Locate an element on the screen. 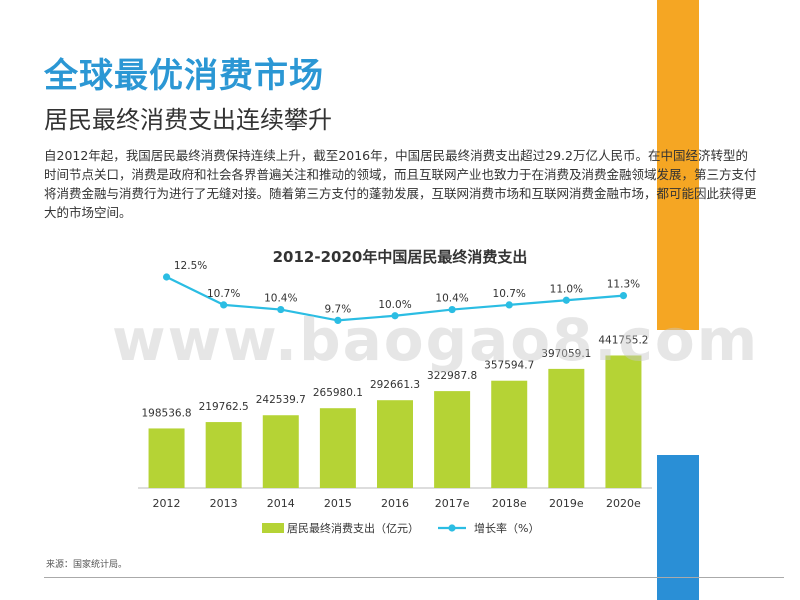 The width and height of the screenshot is (800, 600). bar-2013 is located at coordinates (223, 455).